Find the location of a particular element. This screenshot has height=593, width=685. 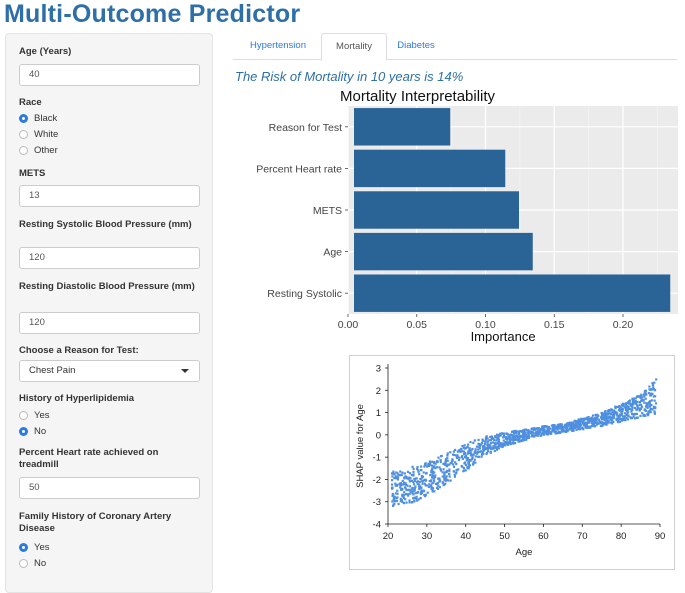

tab-mortality: Mortality is located at coordinates (354, 47).